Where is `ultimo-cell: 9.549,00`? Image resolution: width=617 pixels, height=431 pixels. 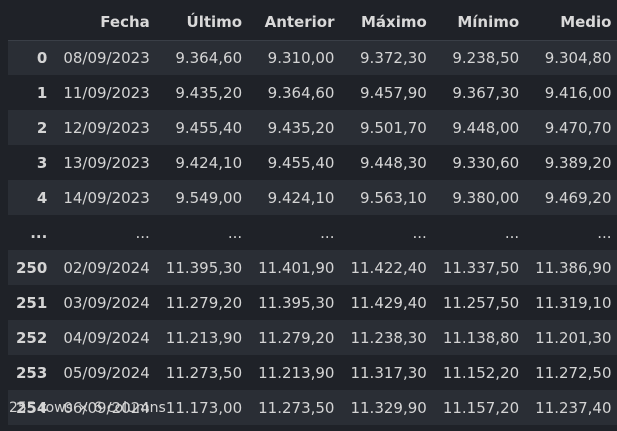
ultimo-cell: 9.549,00 is located at coordinates (209, 197).